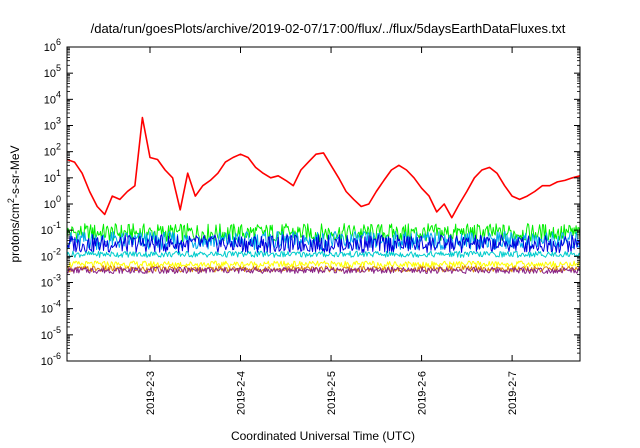  I want to click on x-tick-label: 2019-2-4, so click(242, 393).